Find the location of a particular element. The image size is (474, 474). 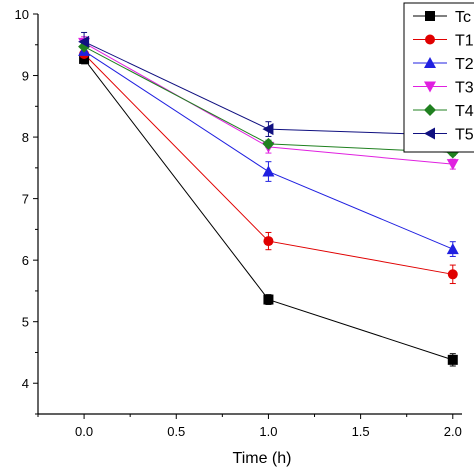

x-tick-label: 2.0 is located at coordinates (453, 431).